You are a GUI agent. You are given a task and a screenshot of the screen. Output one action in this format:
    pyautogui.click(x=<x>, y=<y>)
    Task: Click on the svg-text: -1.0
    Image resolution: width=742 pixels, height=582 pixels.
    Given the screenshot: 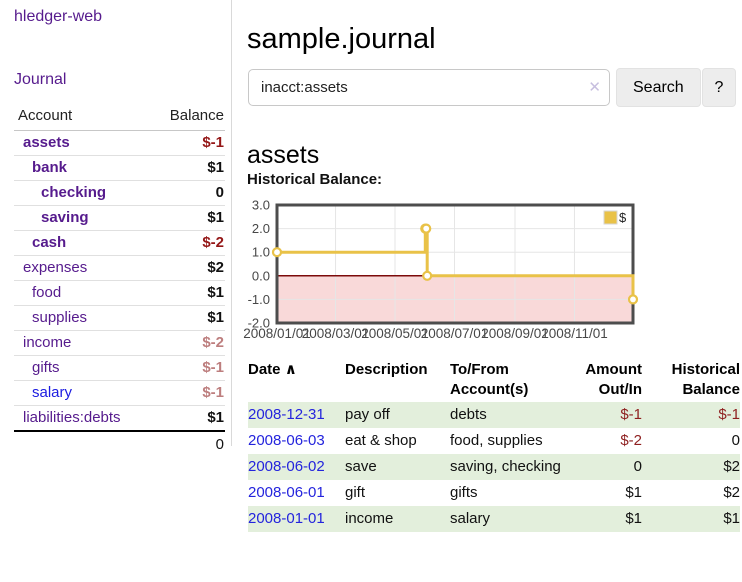 What is the action you would take?
    pyautogui.click(x=259, y=299)
    